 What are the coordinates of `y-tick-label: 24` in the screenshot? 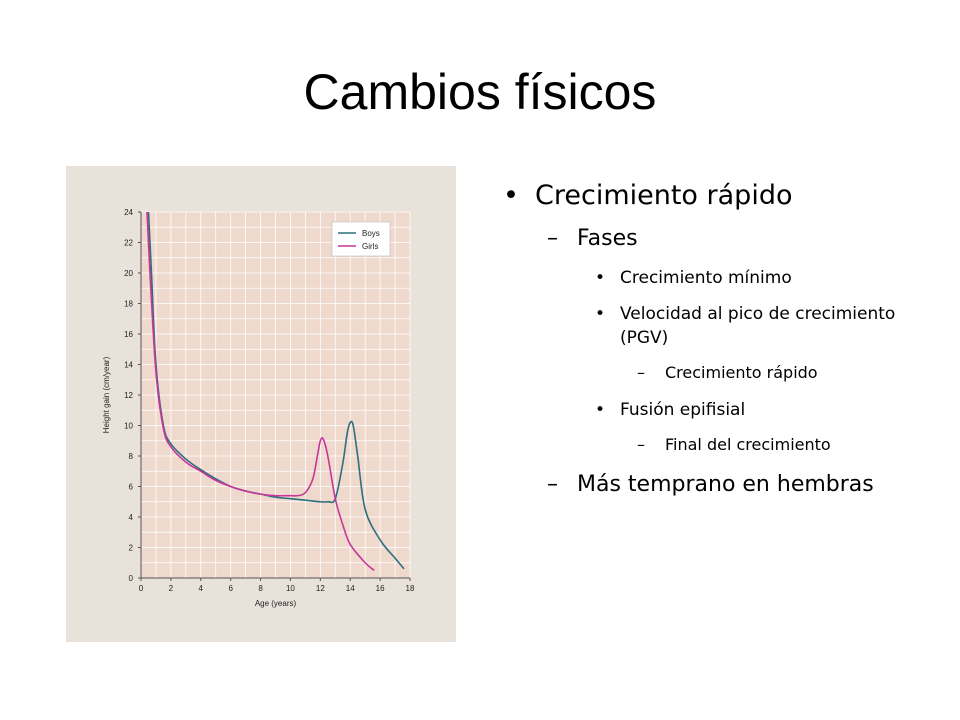 It's located at (128, 212).